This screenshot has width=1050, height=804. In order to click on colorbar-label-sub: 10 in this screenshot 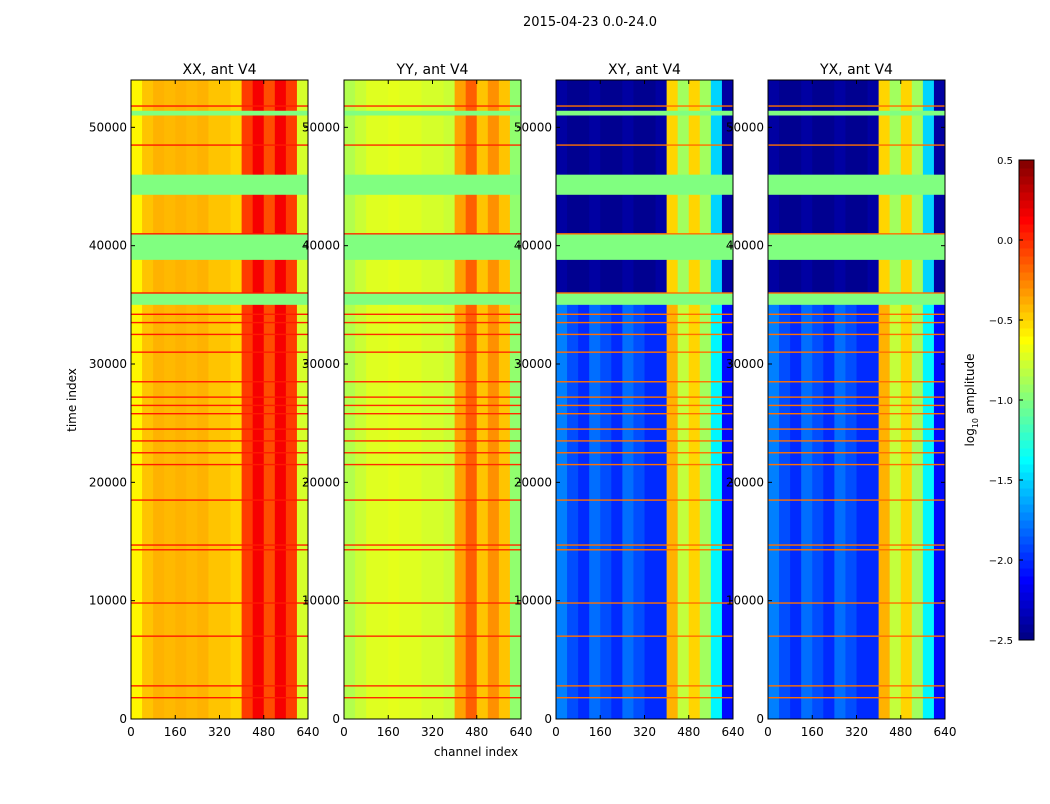, I will do `click(975, 423)`.